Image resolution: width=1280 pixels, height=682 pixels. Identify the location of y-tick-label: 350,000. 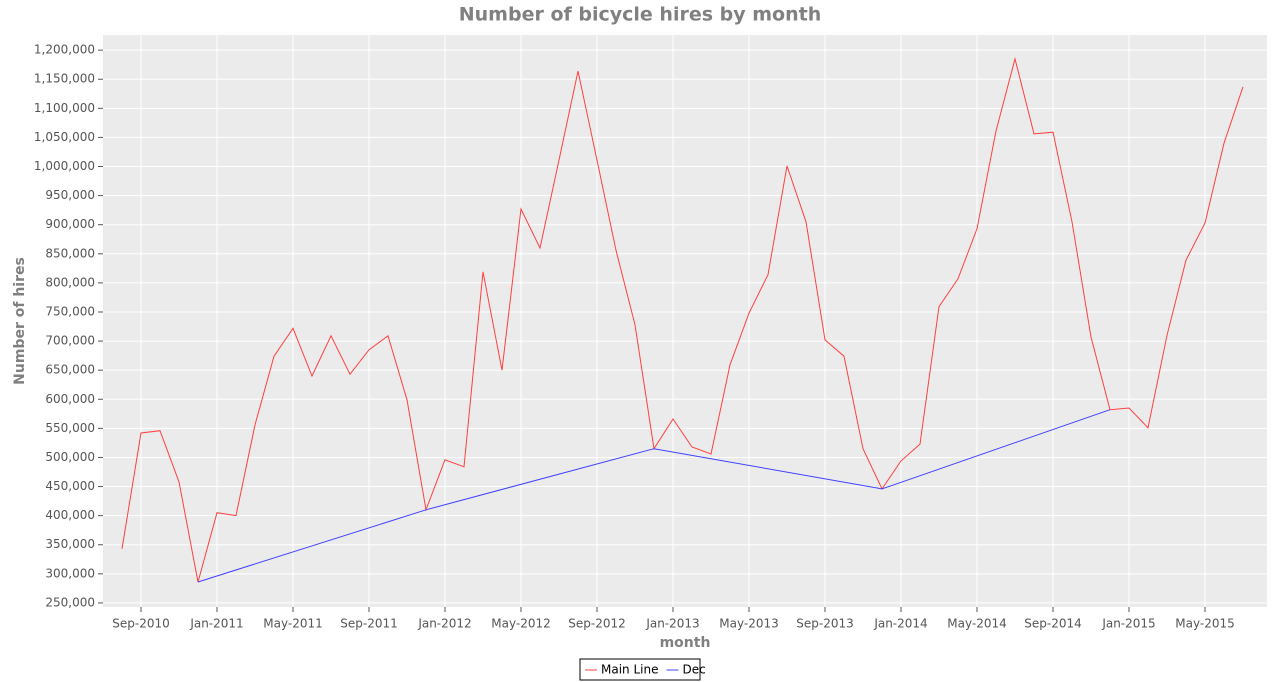
(70, 544).